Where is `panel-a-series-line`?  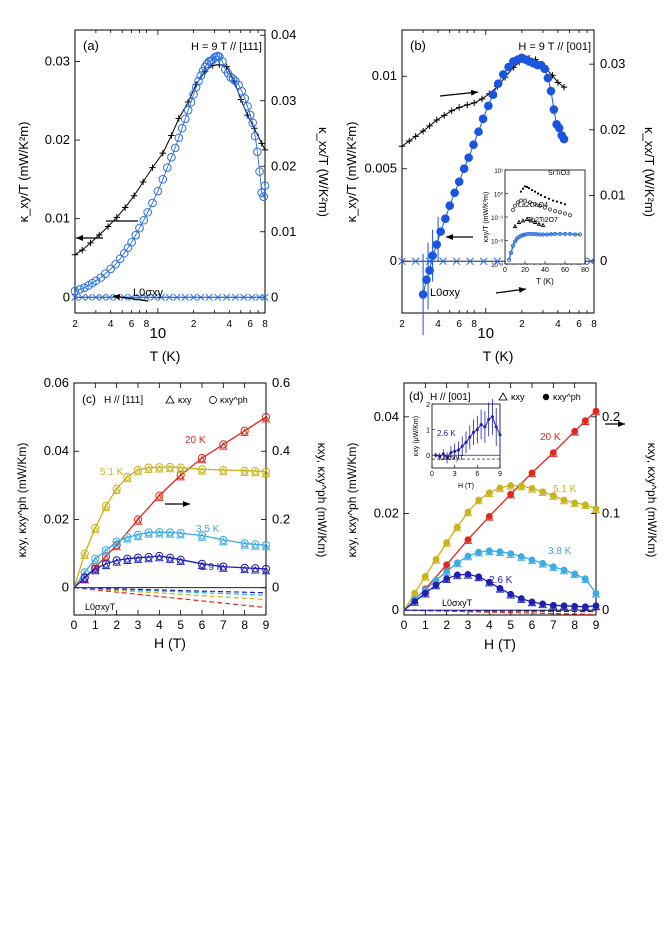
panel-a-series-line is located at coordinates (170, 173).